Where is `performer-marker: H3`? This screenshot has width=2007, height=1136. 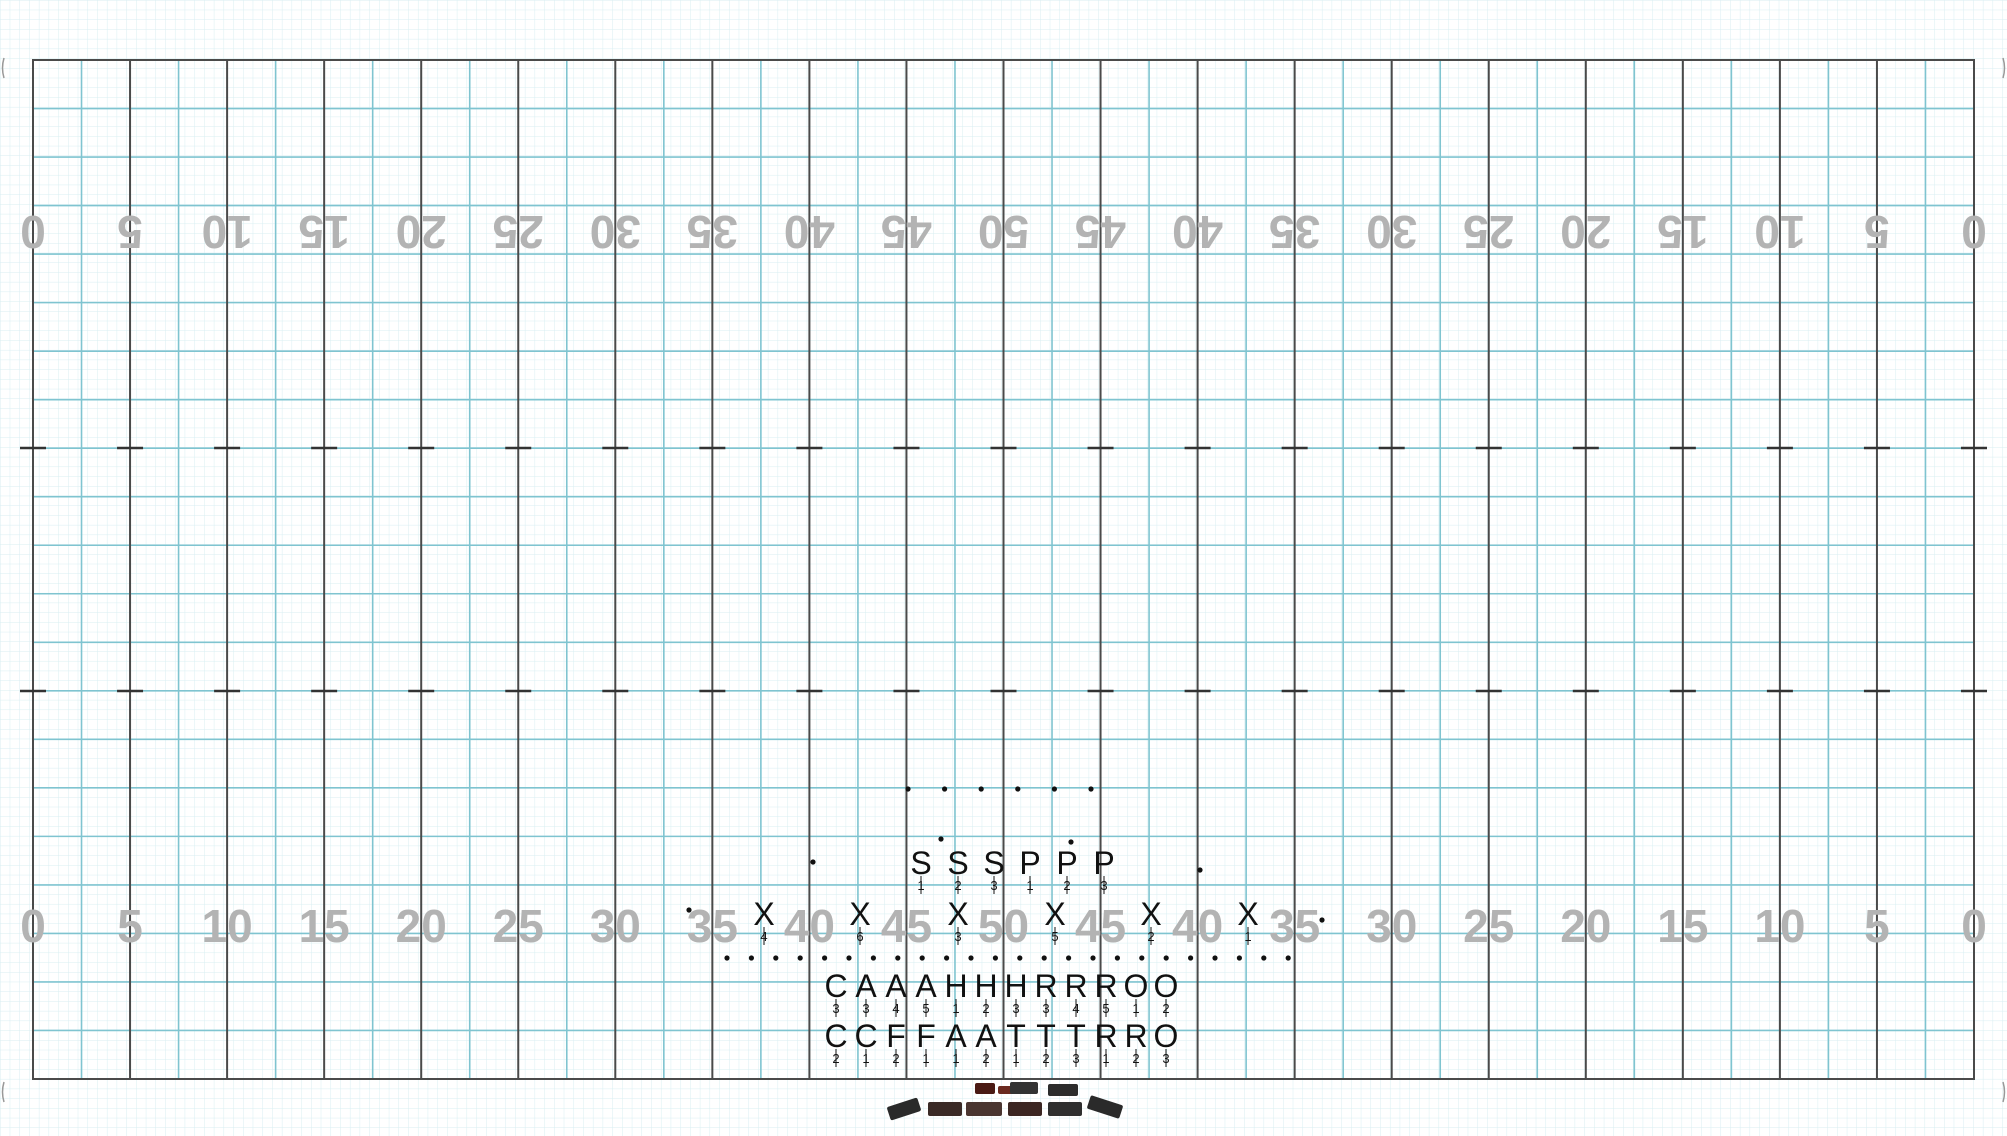
performer-marker: H3 is located at coordinates (1016, 992).